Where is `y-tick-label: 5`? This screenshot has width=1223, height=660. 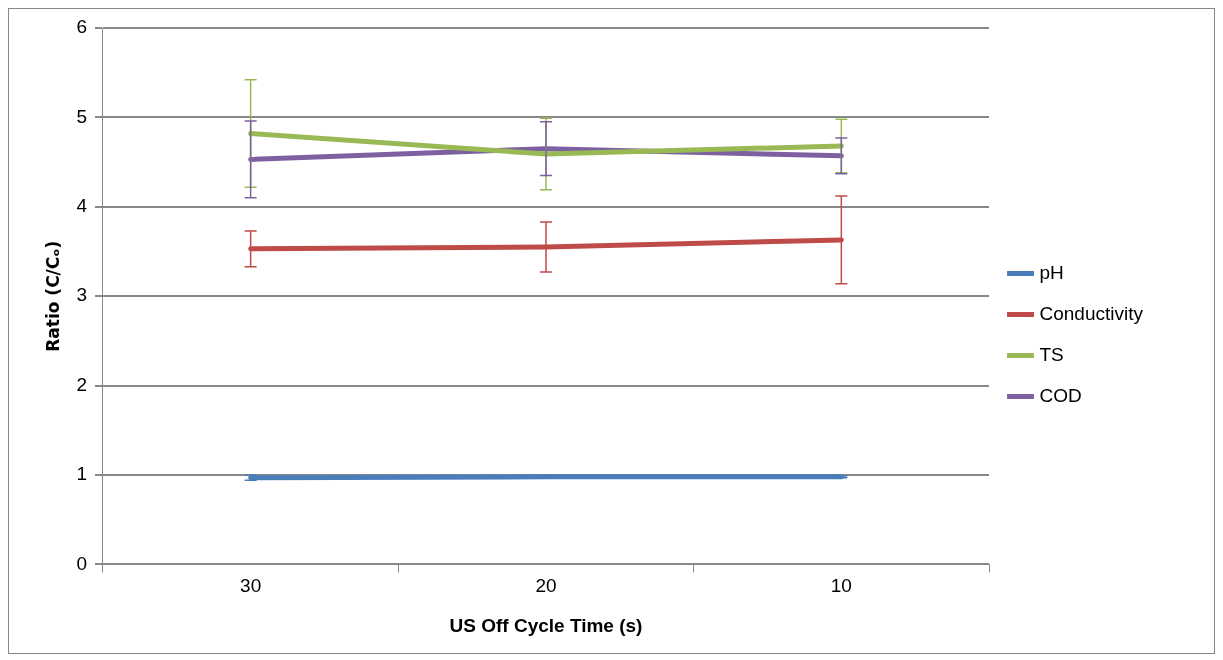
y-tick-label: 5 is located at coordinates (81, 116).